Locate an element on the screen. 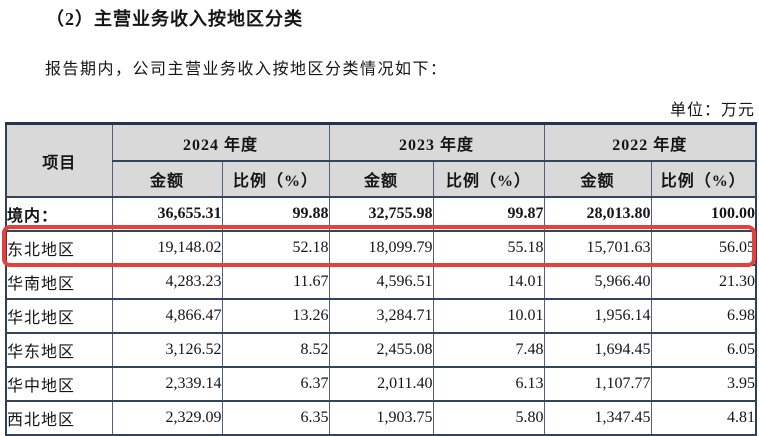  cell-ratio-2024: 52.18 is located at coordinates (275, 248).